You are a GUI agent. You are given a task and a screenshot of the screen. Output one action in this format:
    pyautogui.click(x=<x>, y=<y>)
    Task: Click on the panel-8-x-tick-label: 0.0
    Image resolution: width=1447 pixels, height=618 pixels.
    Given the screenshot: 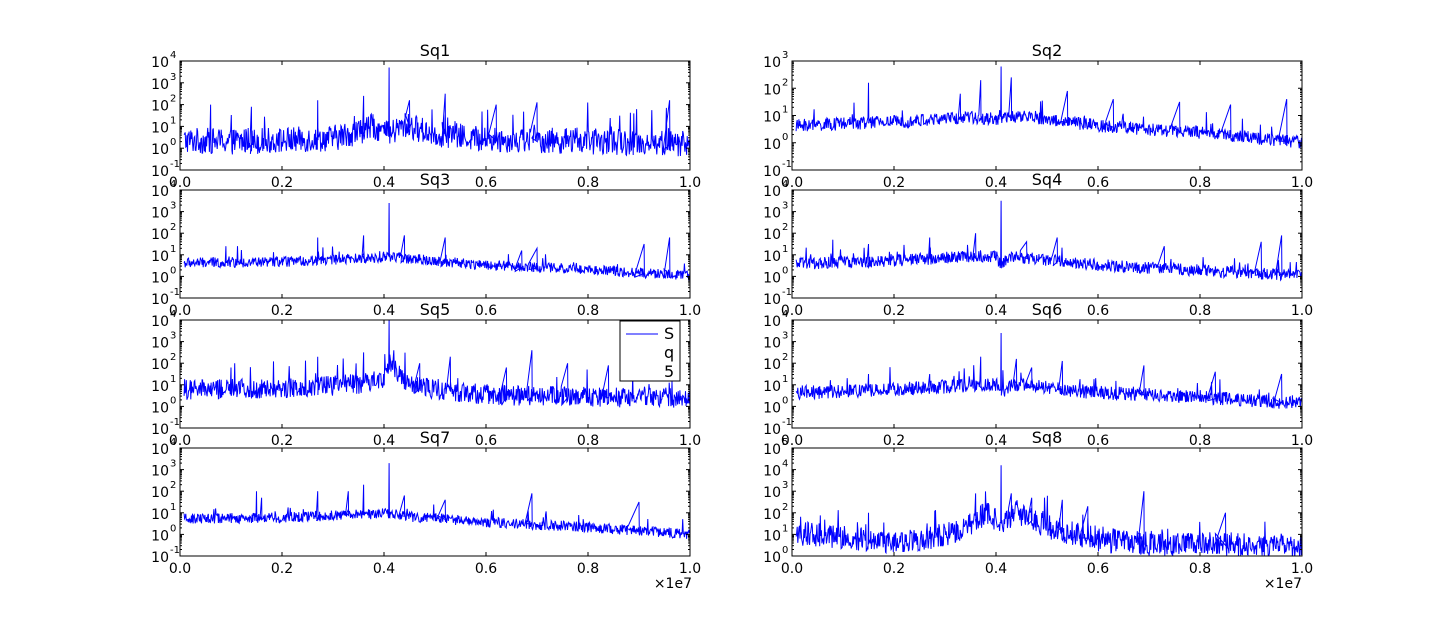 What is the action you would take?
    pyautogui.click(x=792, y=569)
    